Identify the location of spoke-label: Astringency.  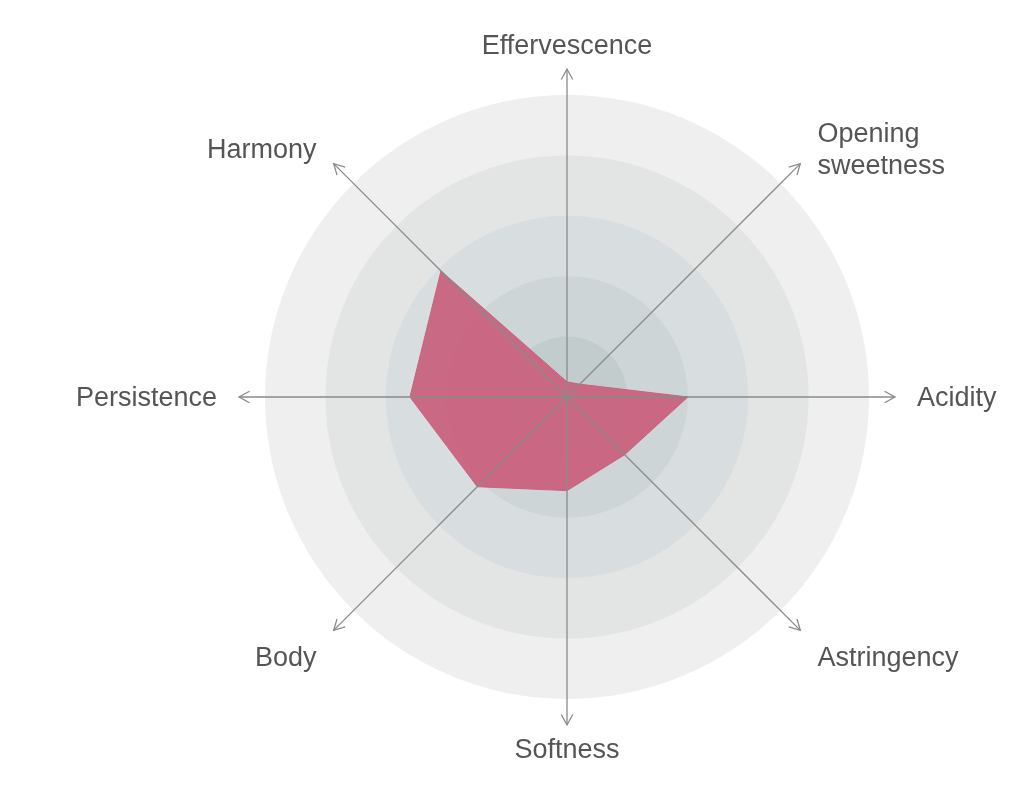
(888, 657).